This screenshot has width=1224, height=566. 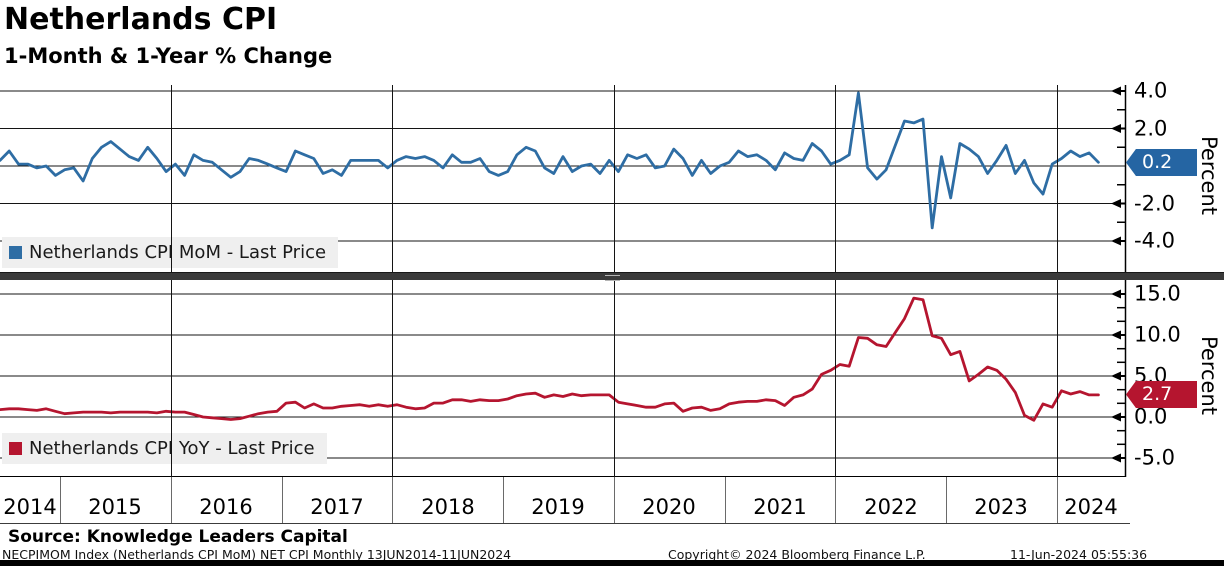 What do you see at coordinates (15, 252) in the screenshot?
I see `mom-legend-swatch-icon` at bounding box center [15, 252].